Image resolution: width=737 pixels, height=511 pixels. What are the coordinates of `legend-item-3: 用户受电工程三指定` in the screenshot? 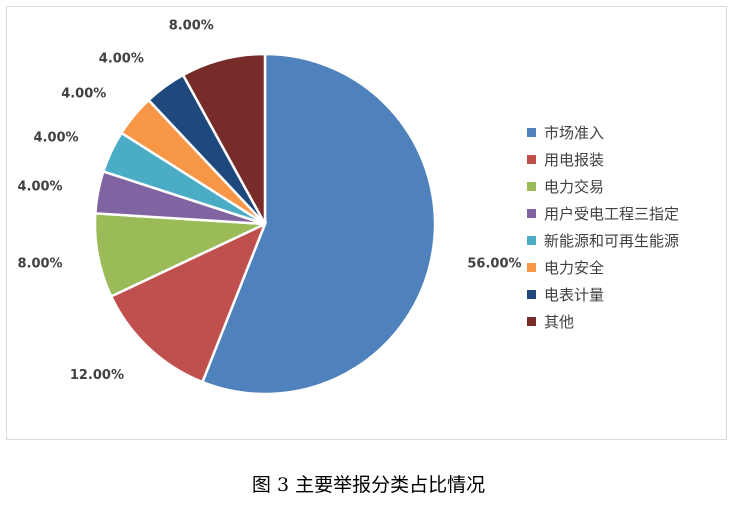 It's located at (603, 213).